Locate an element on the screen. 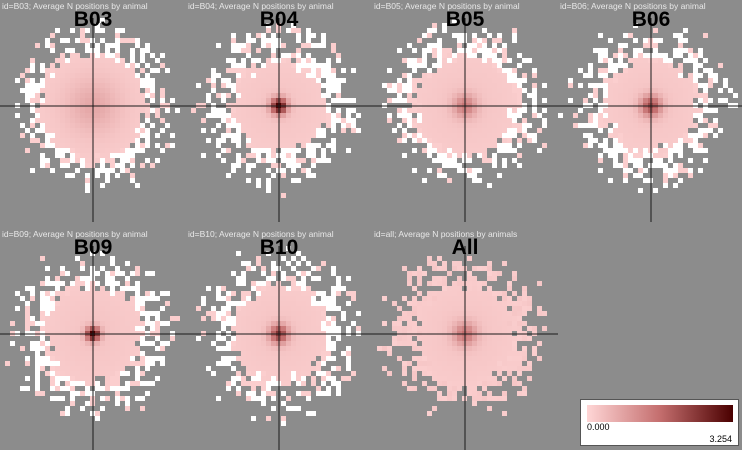  heatmap-canvas is located at coordinates (465, 348).